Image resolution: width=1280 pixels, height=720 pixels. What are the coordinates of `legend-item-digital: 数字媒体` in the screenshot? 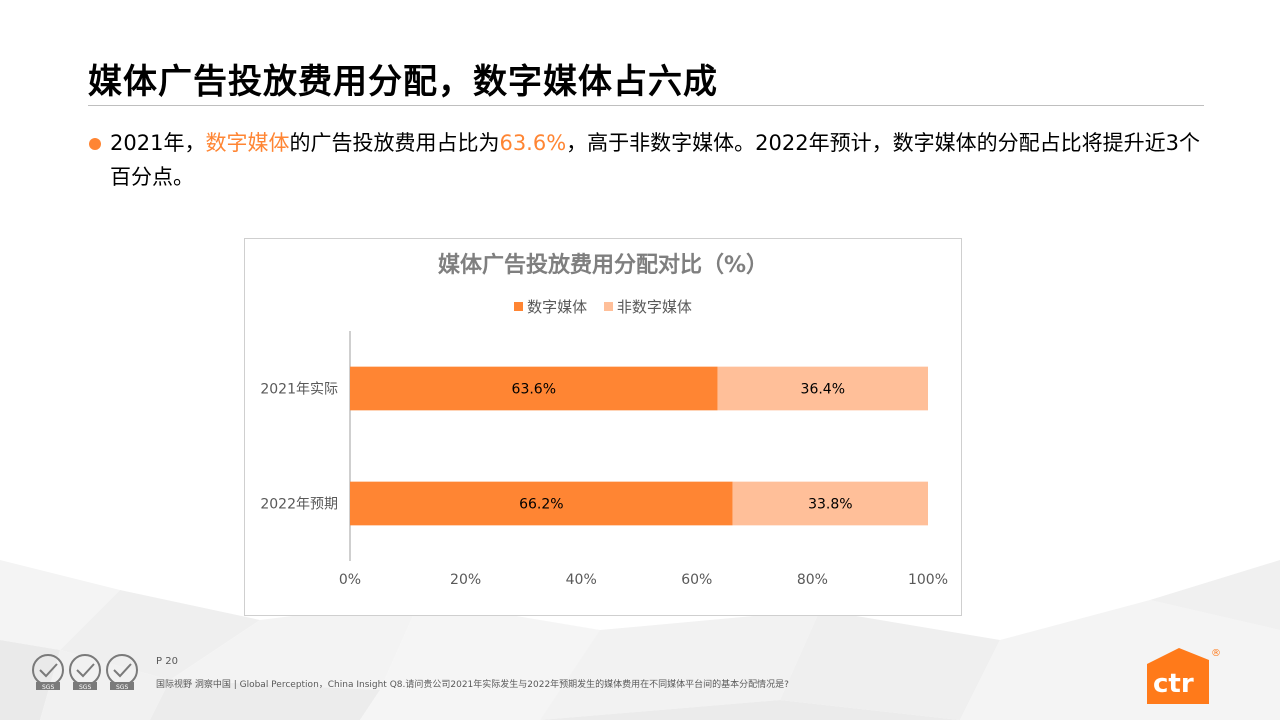 It's located at (550, 306).